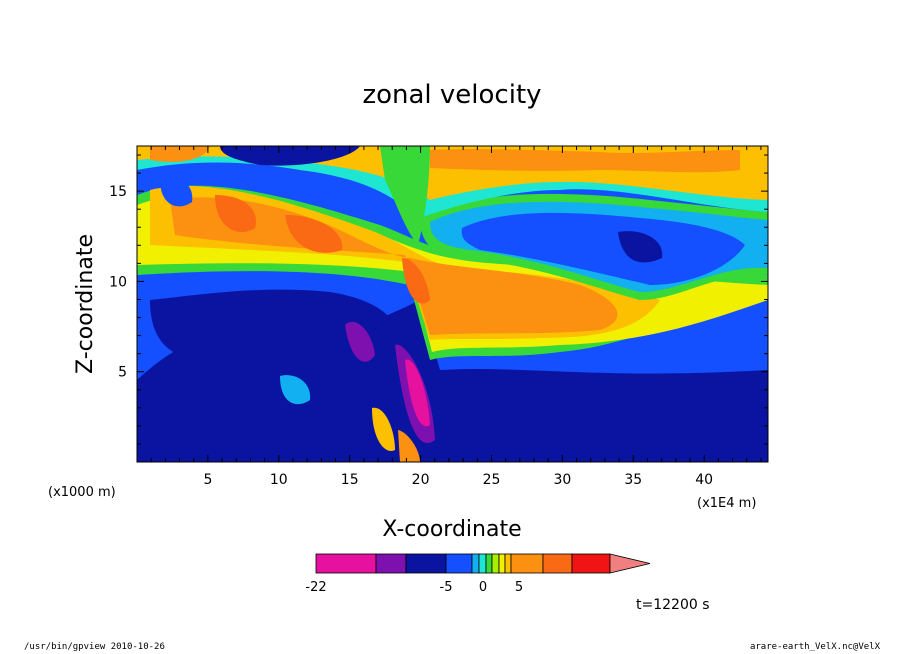 The image size is (904, 654). I want to click on cb-label-2: 0, so click(483, 587).